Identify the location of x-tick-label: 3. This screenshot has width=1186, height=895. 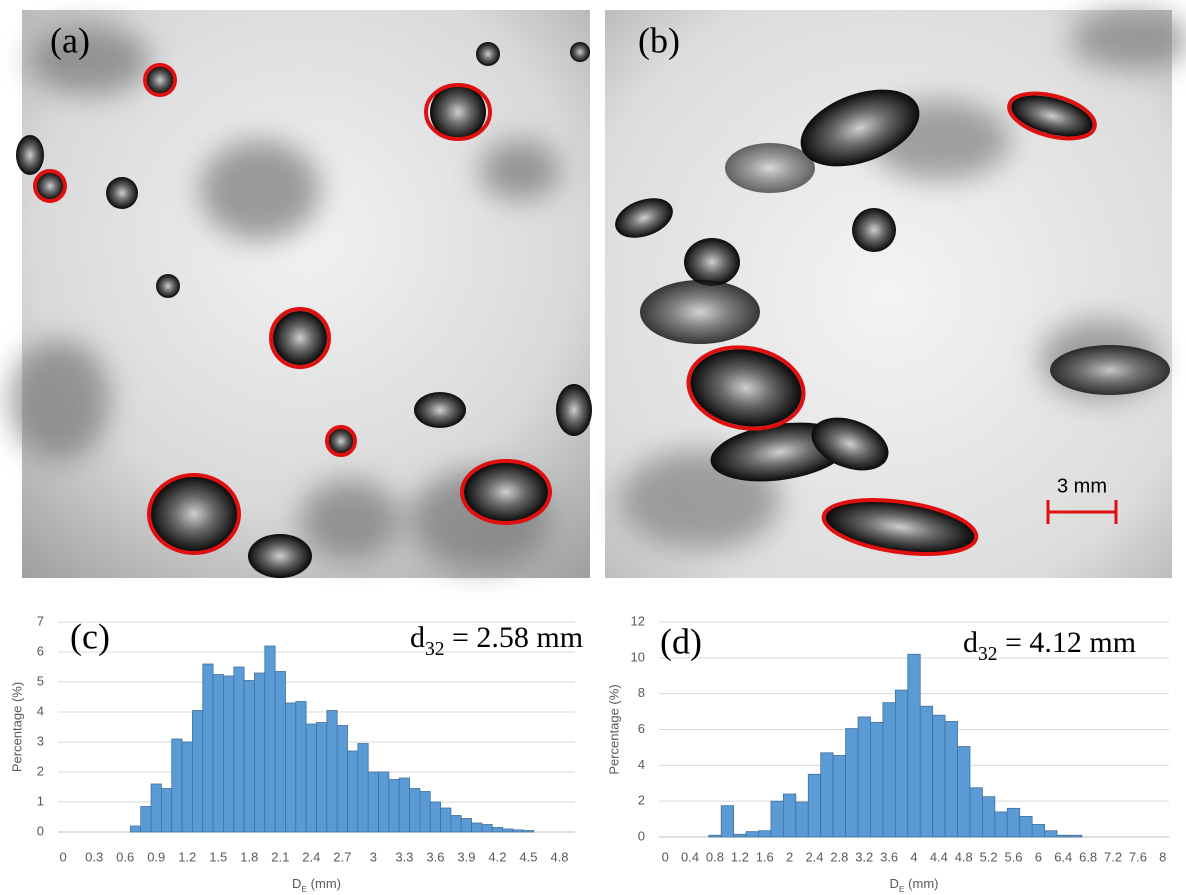
(373, 856).